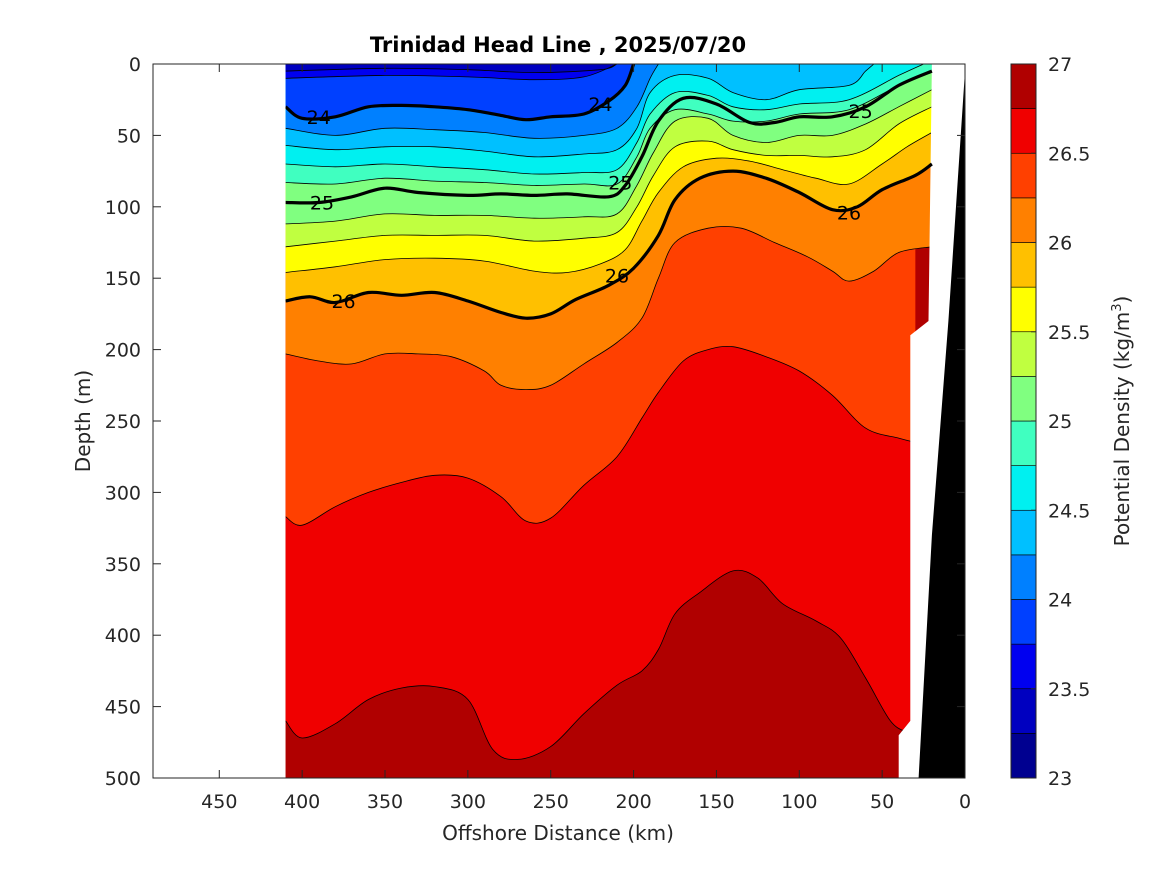 Image resolution: width=1167 pixels, height=879 pixels. I want to click on y-tick-label: 400, so click(123, 636).